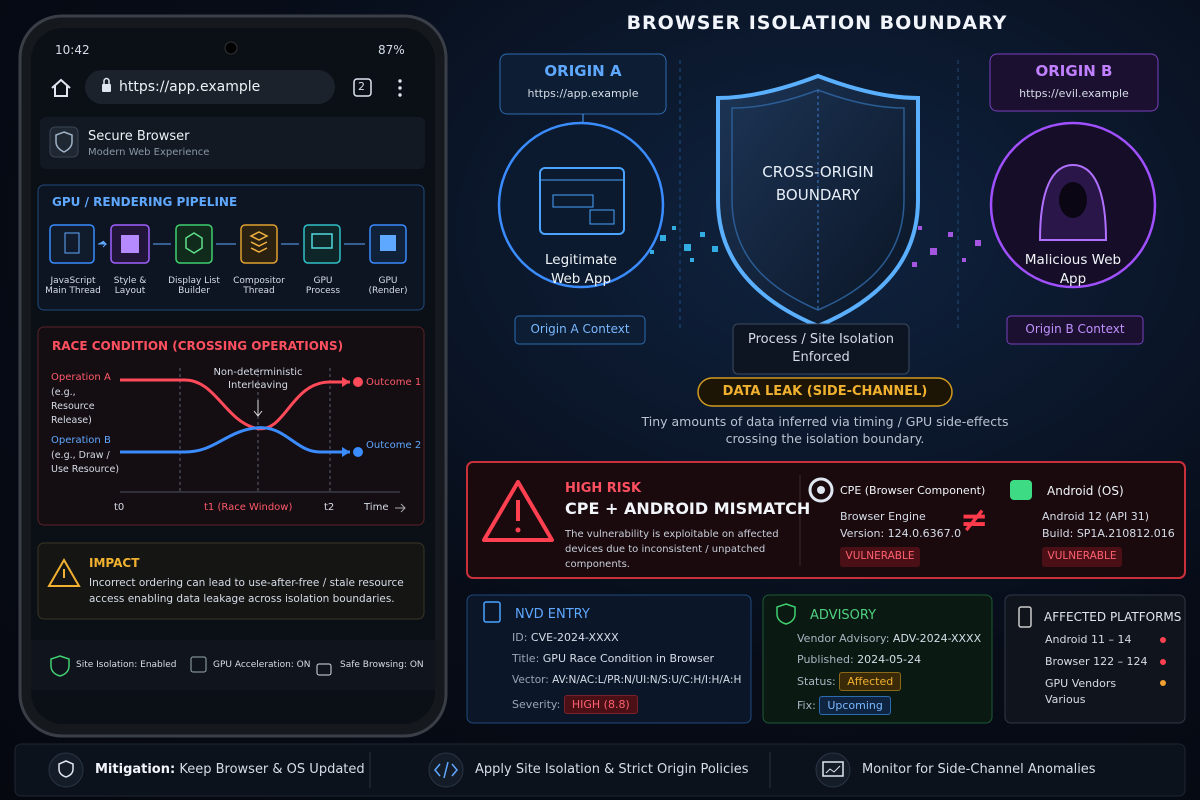 Image resolution: width=1200 pixels, height=800 pixels. I want to click on affected-item: GPU Vendors Various, so click(1081, 691).